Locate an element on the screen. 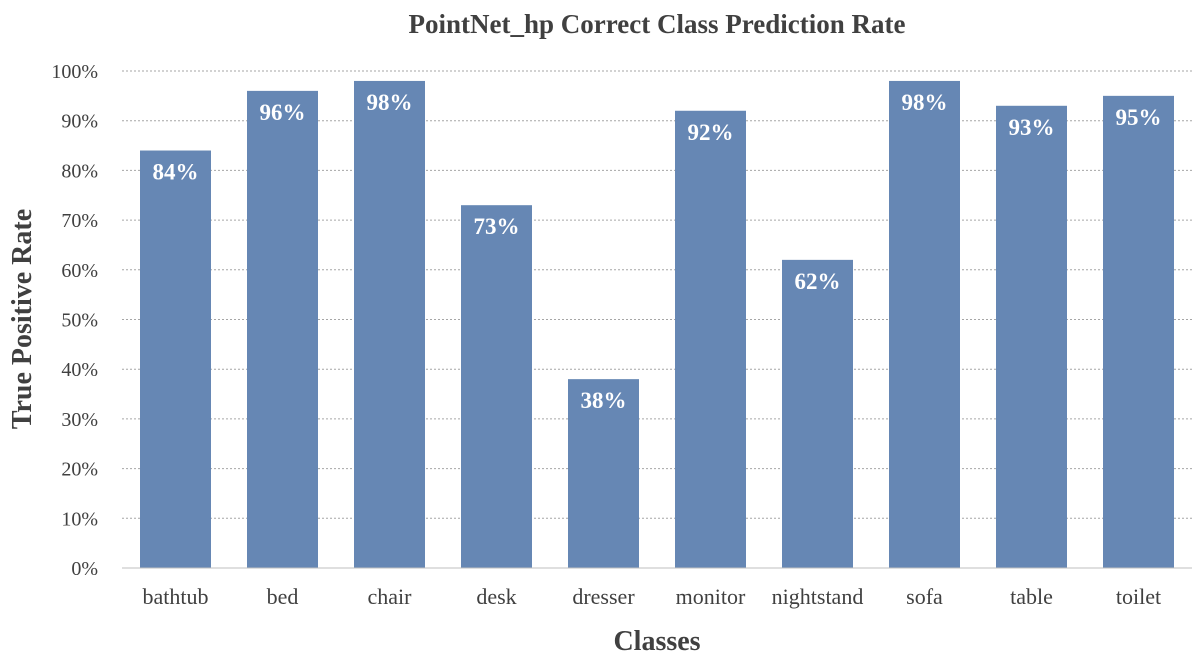 Image resolution: width=1200 pixels, height=662 pixels. data-label-dresser: 38% is located at coordinates (604, 400).